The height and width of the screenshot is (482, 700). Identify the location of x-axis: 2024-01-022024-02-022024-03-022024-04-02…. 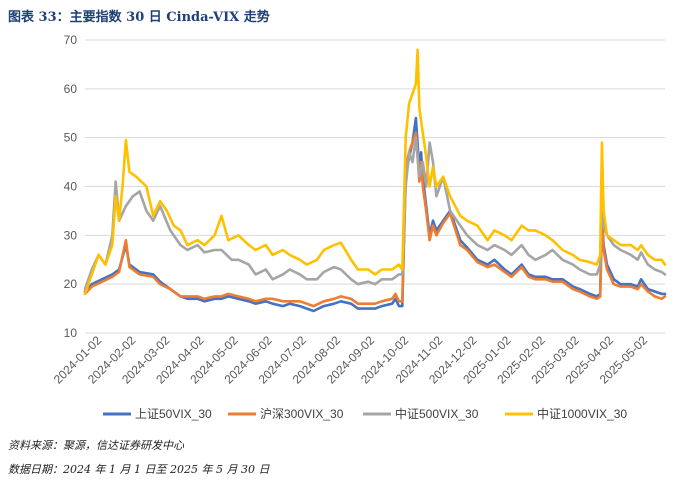
(350, 360).